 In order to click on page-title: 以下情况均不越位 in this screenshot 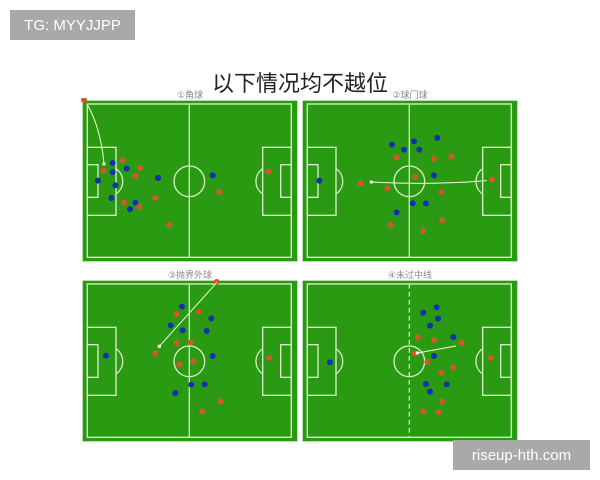, I will do `click(299, 84)`.